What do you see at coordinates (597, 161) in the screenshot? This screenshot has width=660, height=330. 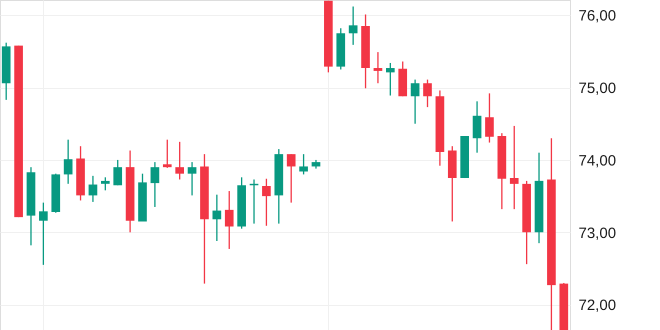 I see `y-tick-label: 74,00` at bounding box center [597, 161].